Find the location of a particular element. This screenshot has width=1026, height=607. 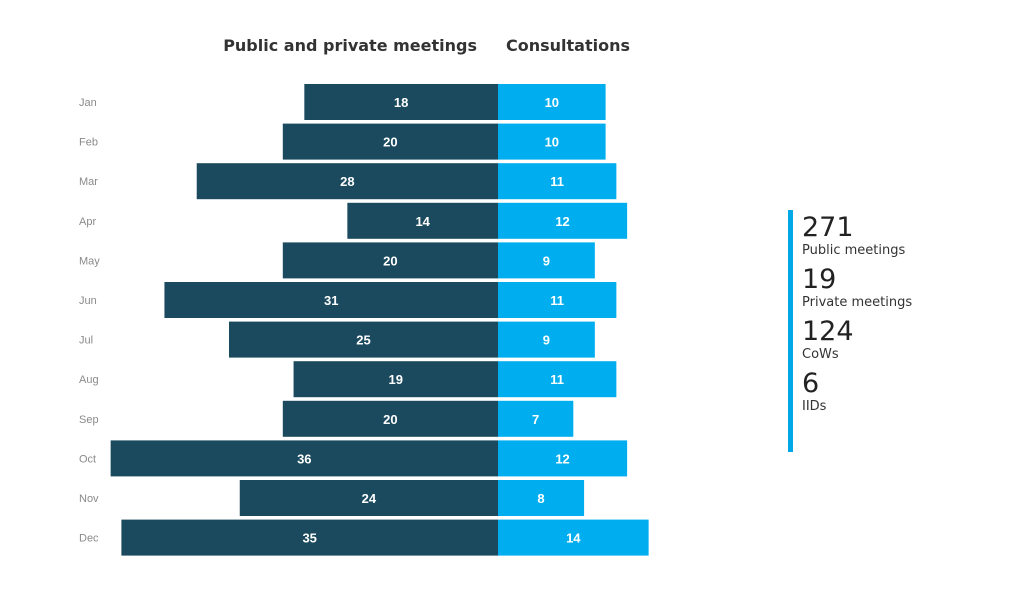

meetings-value-label: 35 is located at coordinates (309, 538).